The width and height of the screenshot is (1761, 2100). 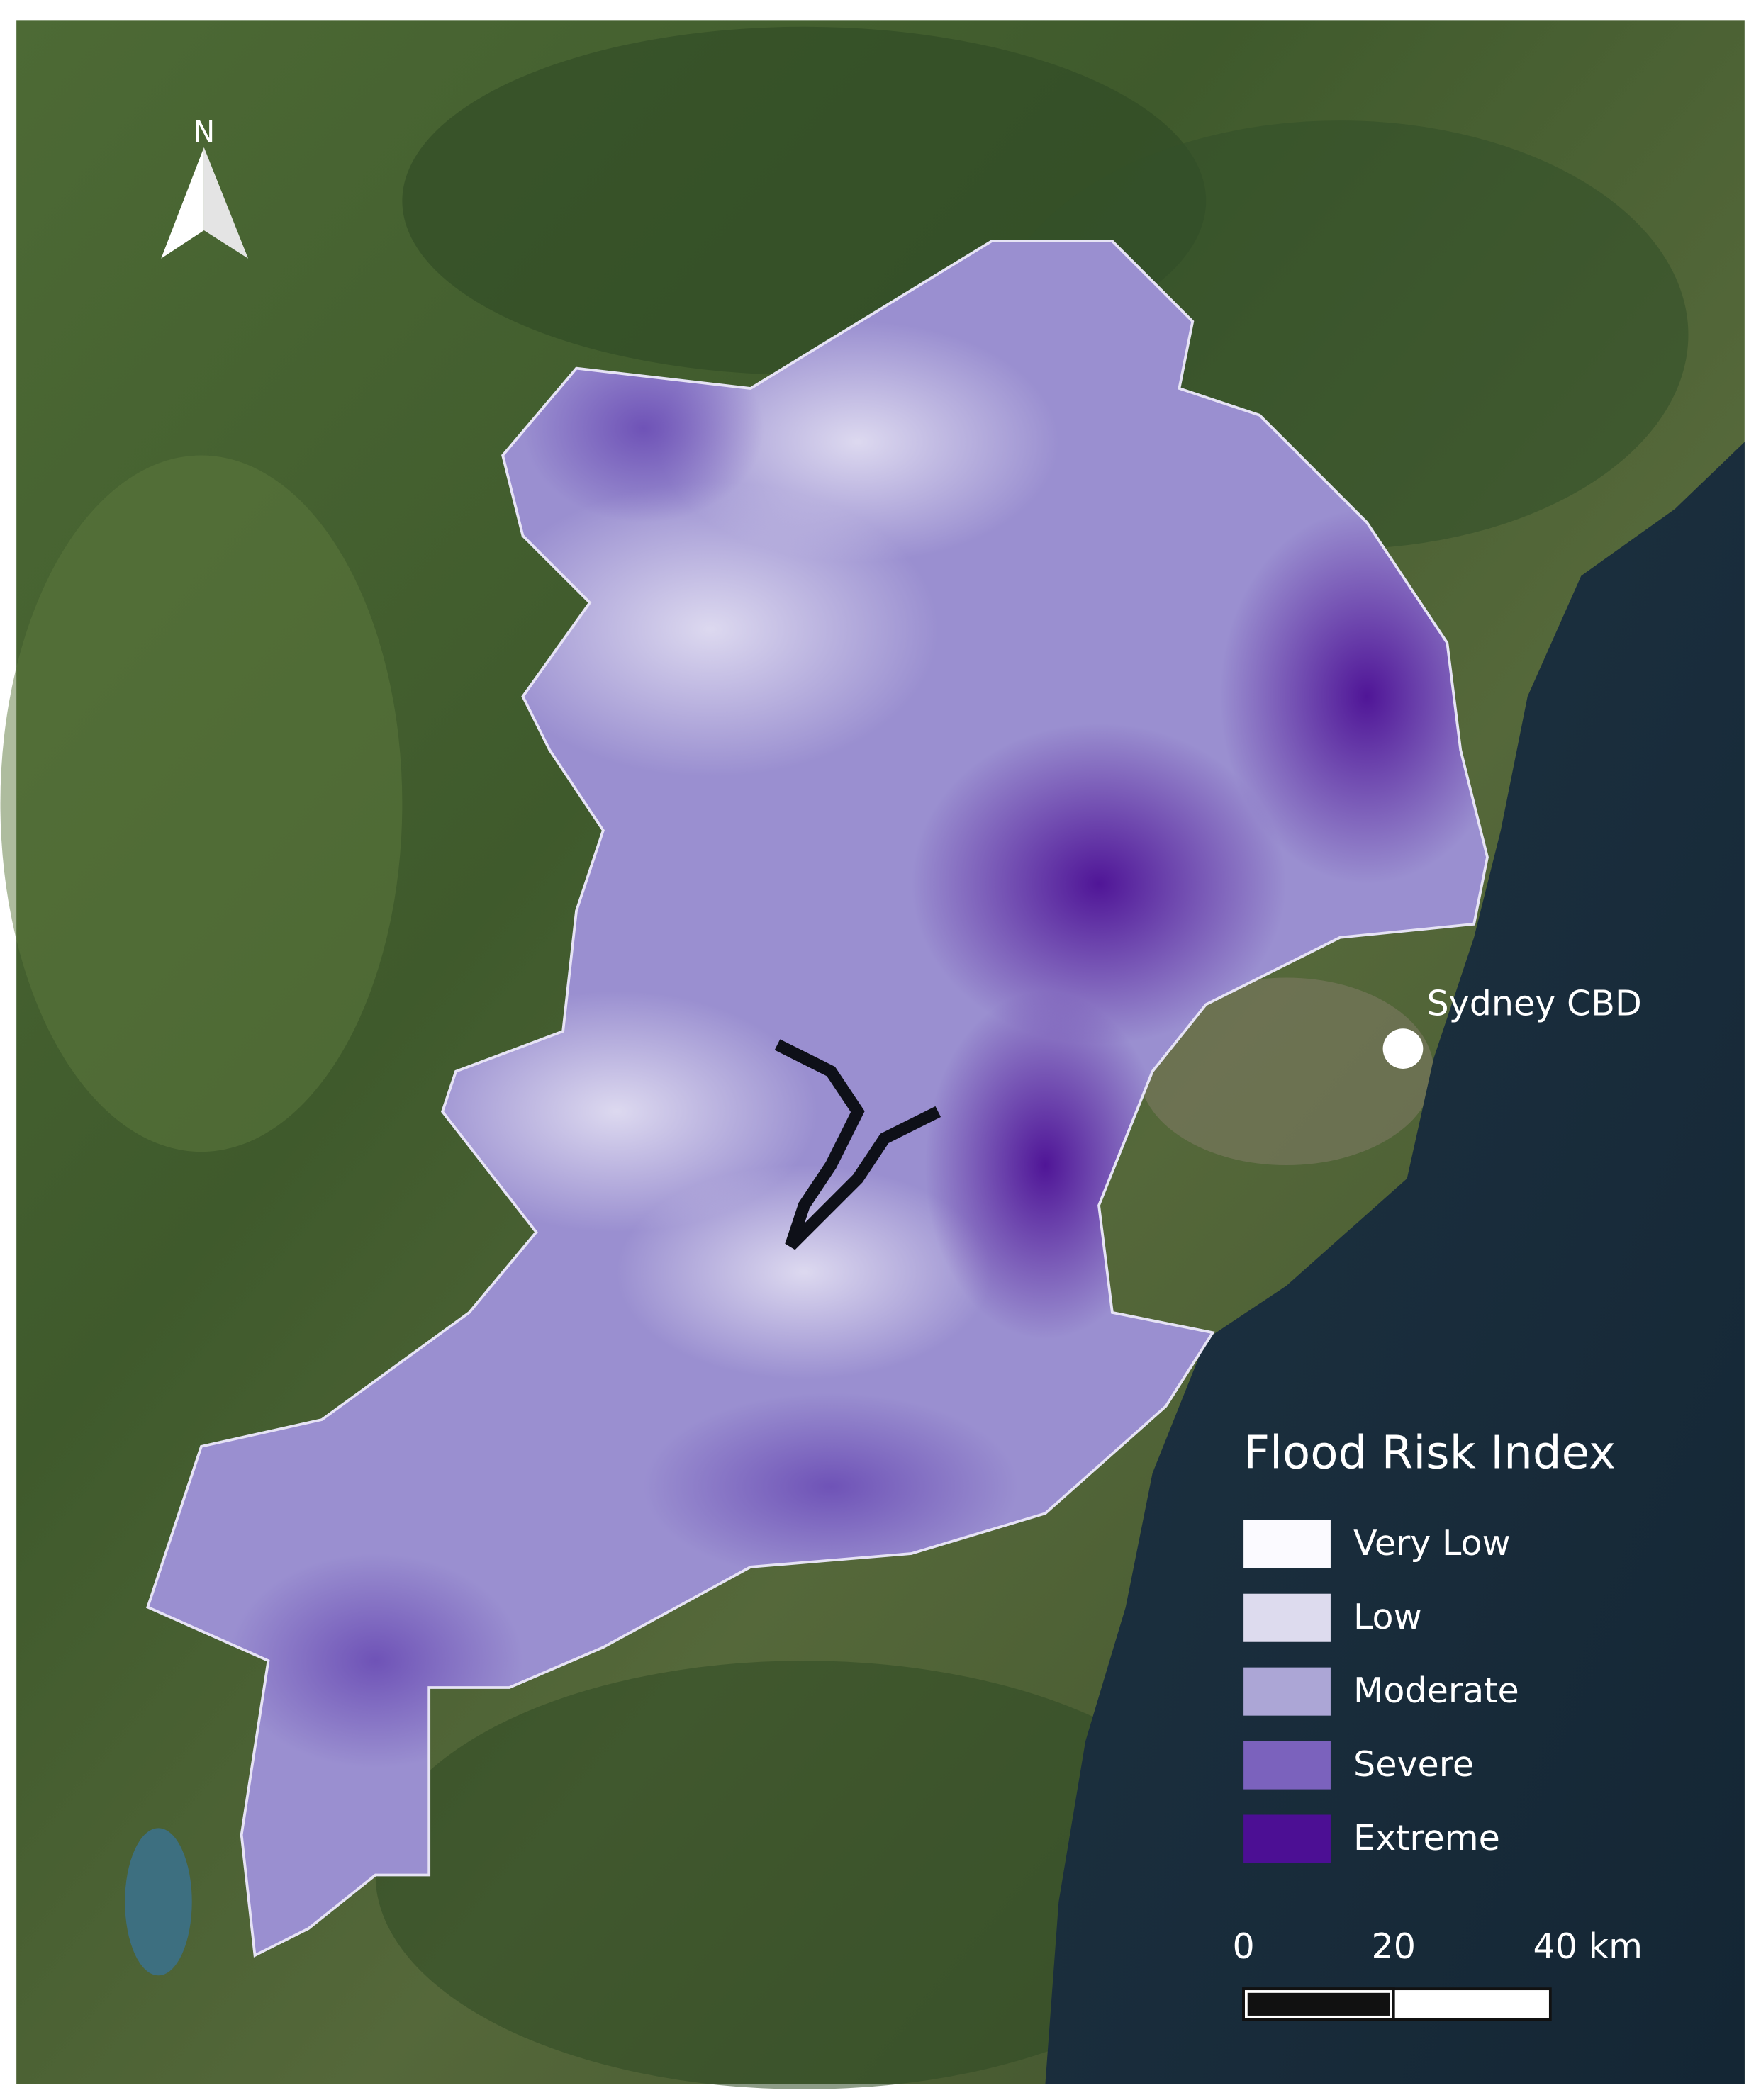 What do you see at coordinates (804, 1875) in the screenshot?
I see `forest` at bounding box center [804, 1875].